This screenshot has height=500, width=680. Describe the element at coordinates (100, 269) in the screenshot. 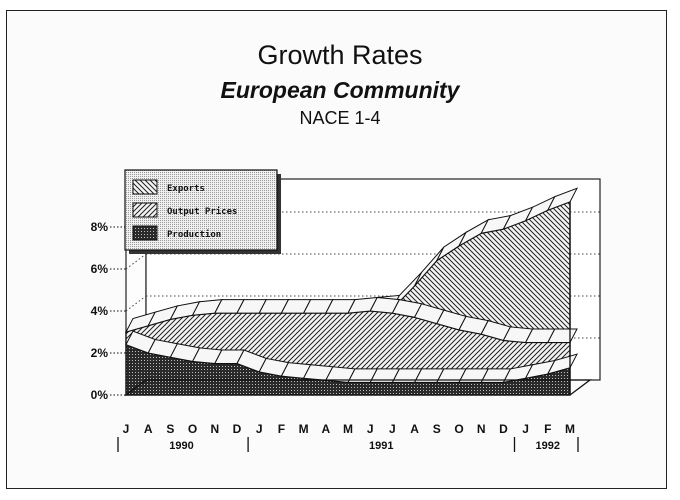

I see `y-tick-label: 6%` at that location.